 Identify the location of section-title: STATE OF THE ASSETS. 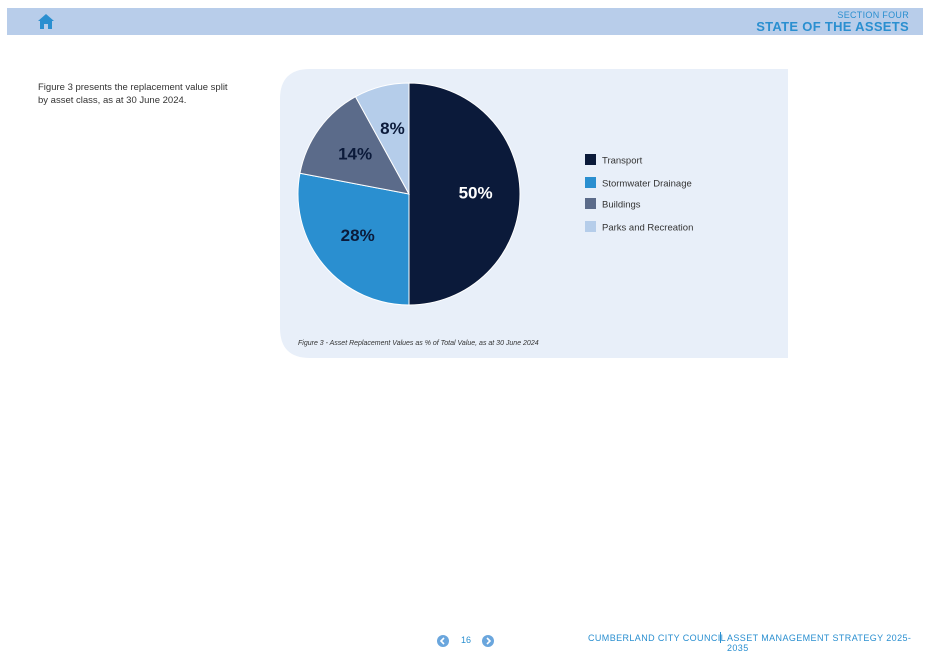
(832, 26).